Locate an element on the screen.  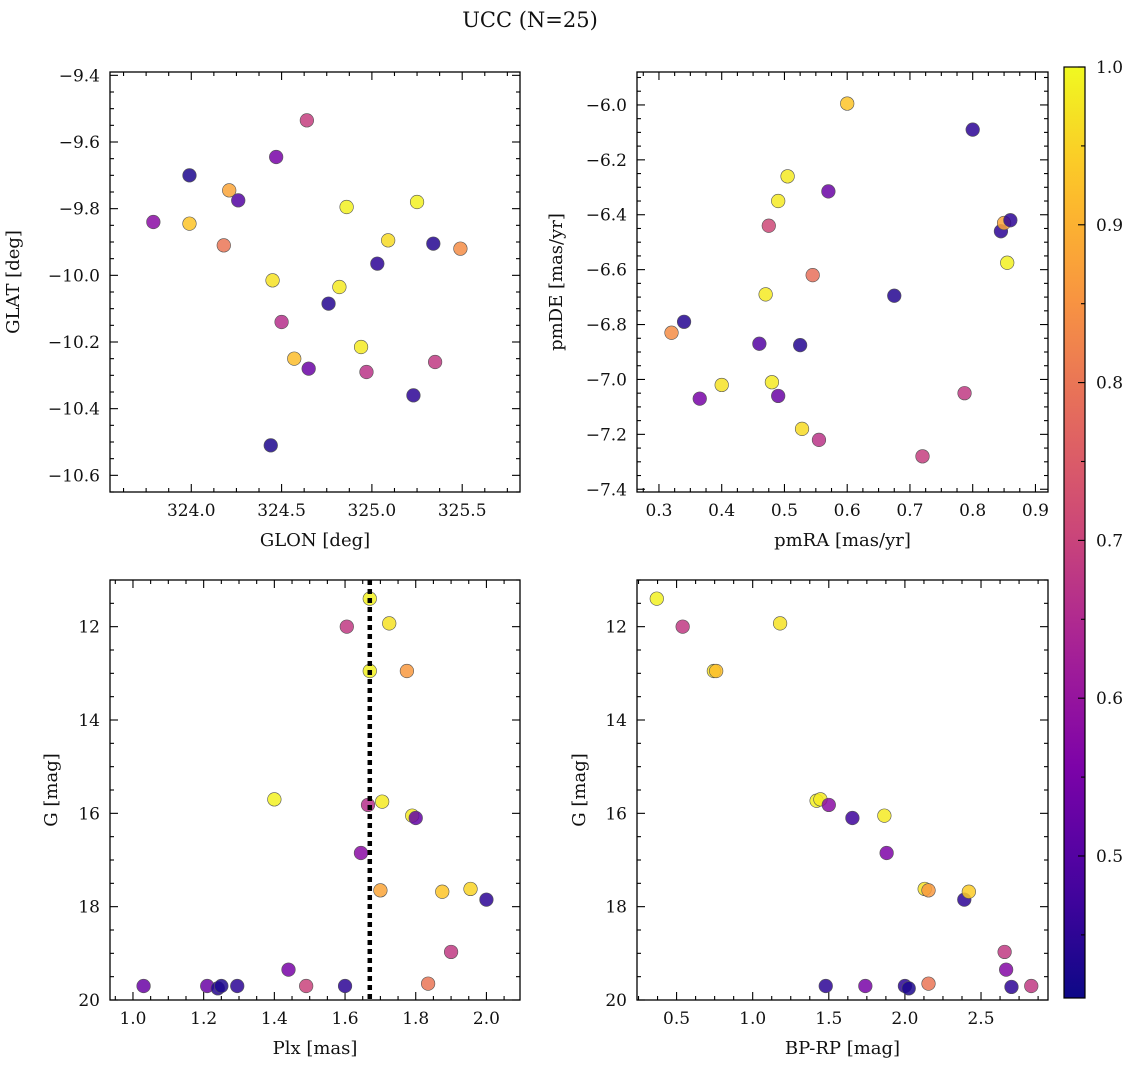
colorbar-tick-label: 1.0 is located at coordinates (1109, 68).